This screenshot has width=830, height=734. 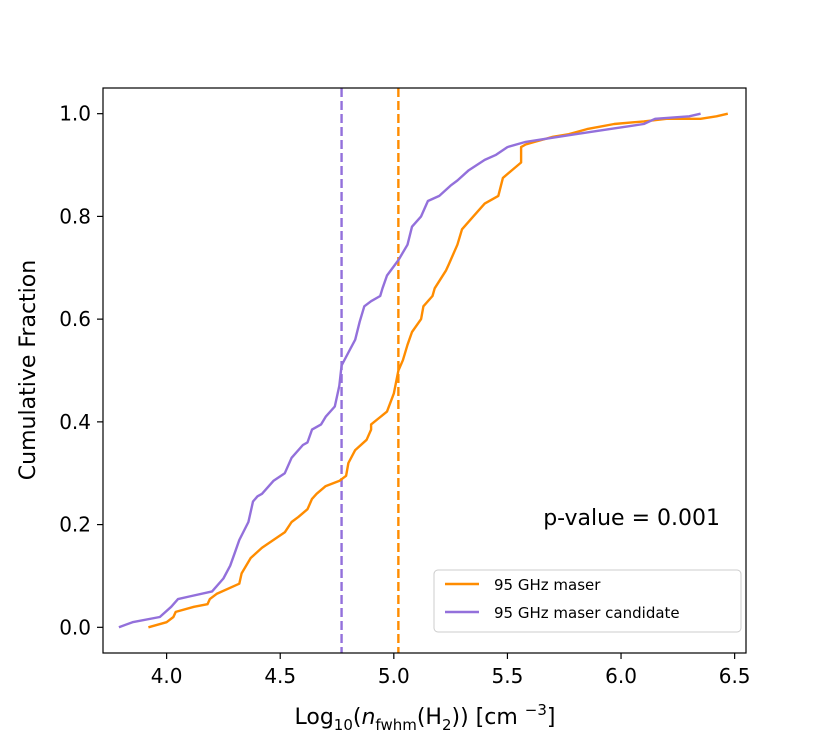 I want to click on x-tick-label: 4.0, so click(x=167, y=676).